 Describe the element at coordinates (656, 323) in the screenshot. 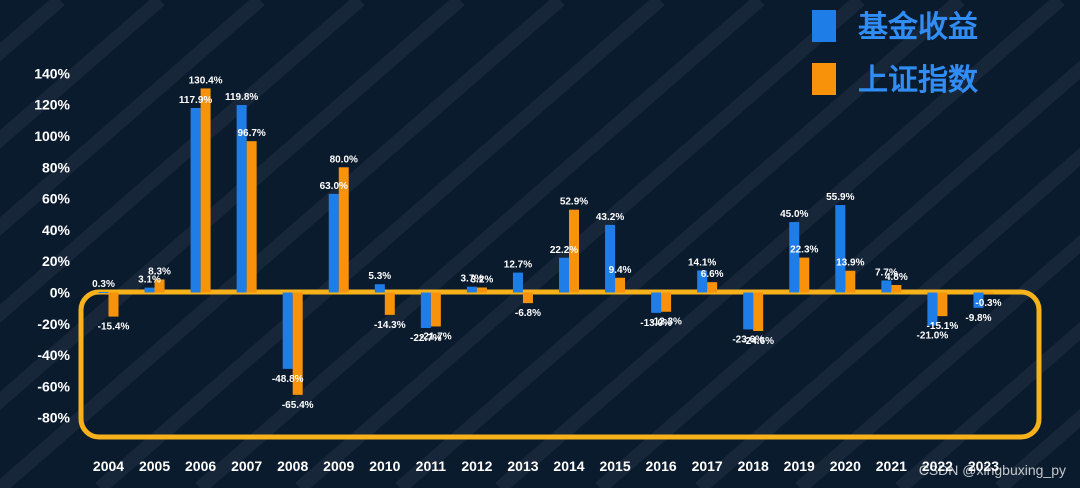

I see `fund-return-data-label: -13.0%` at that location.